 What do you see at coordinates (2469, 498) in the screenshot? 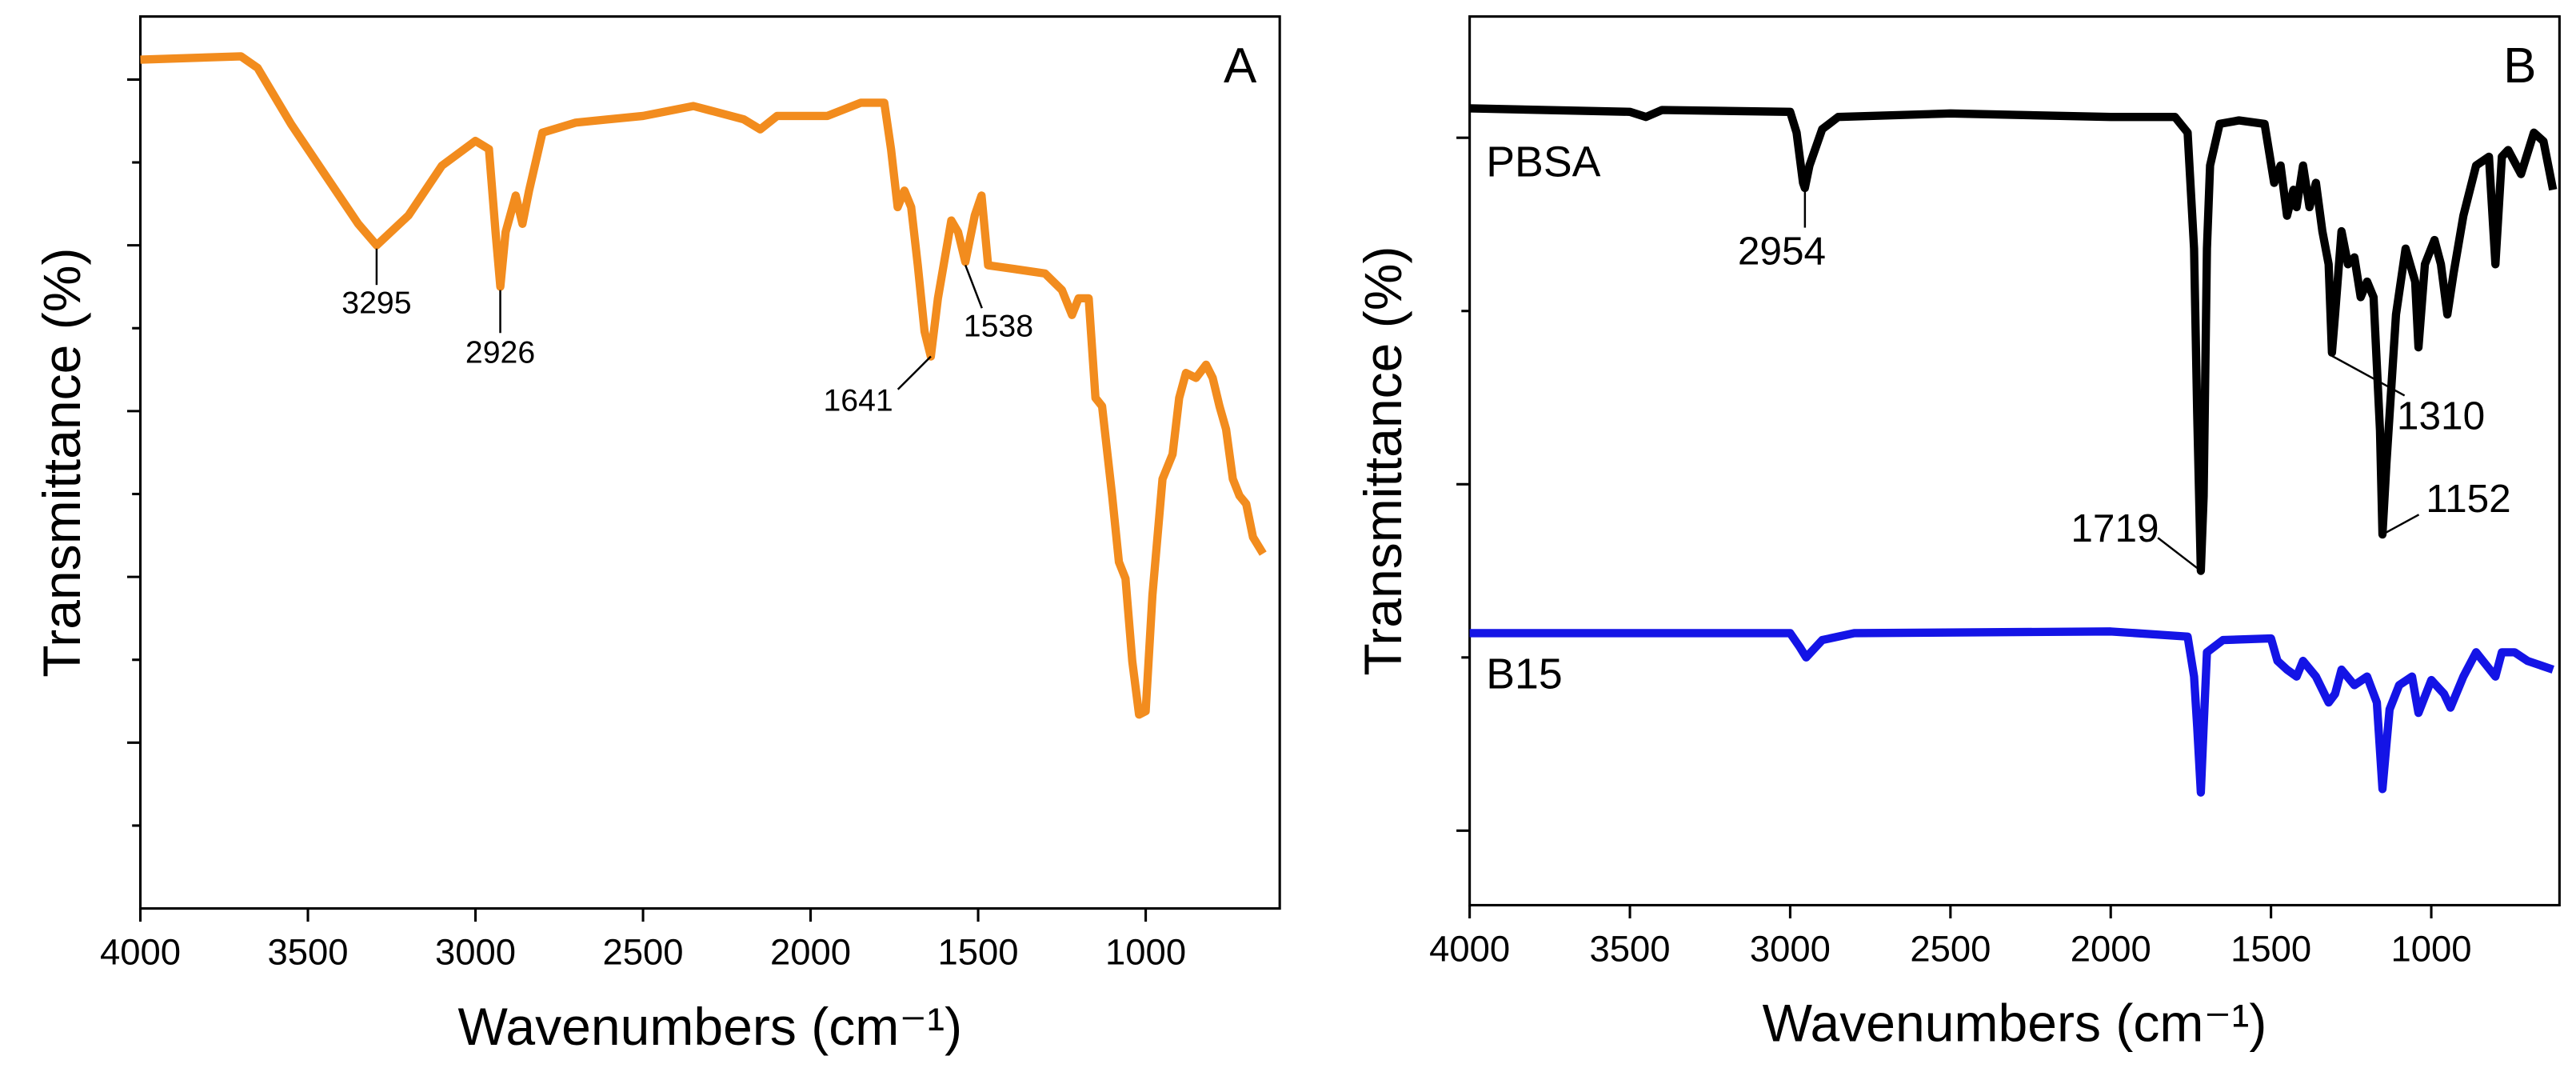
I see `annotation-label: 1152` at bounding box center [2469, 498].